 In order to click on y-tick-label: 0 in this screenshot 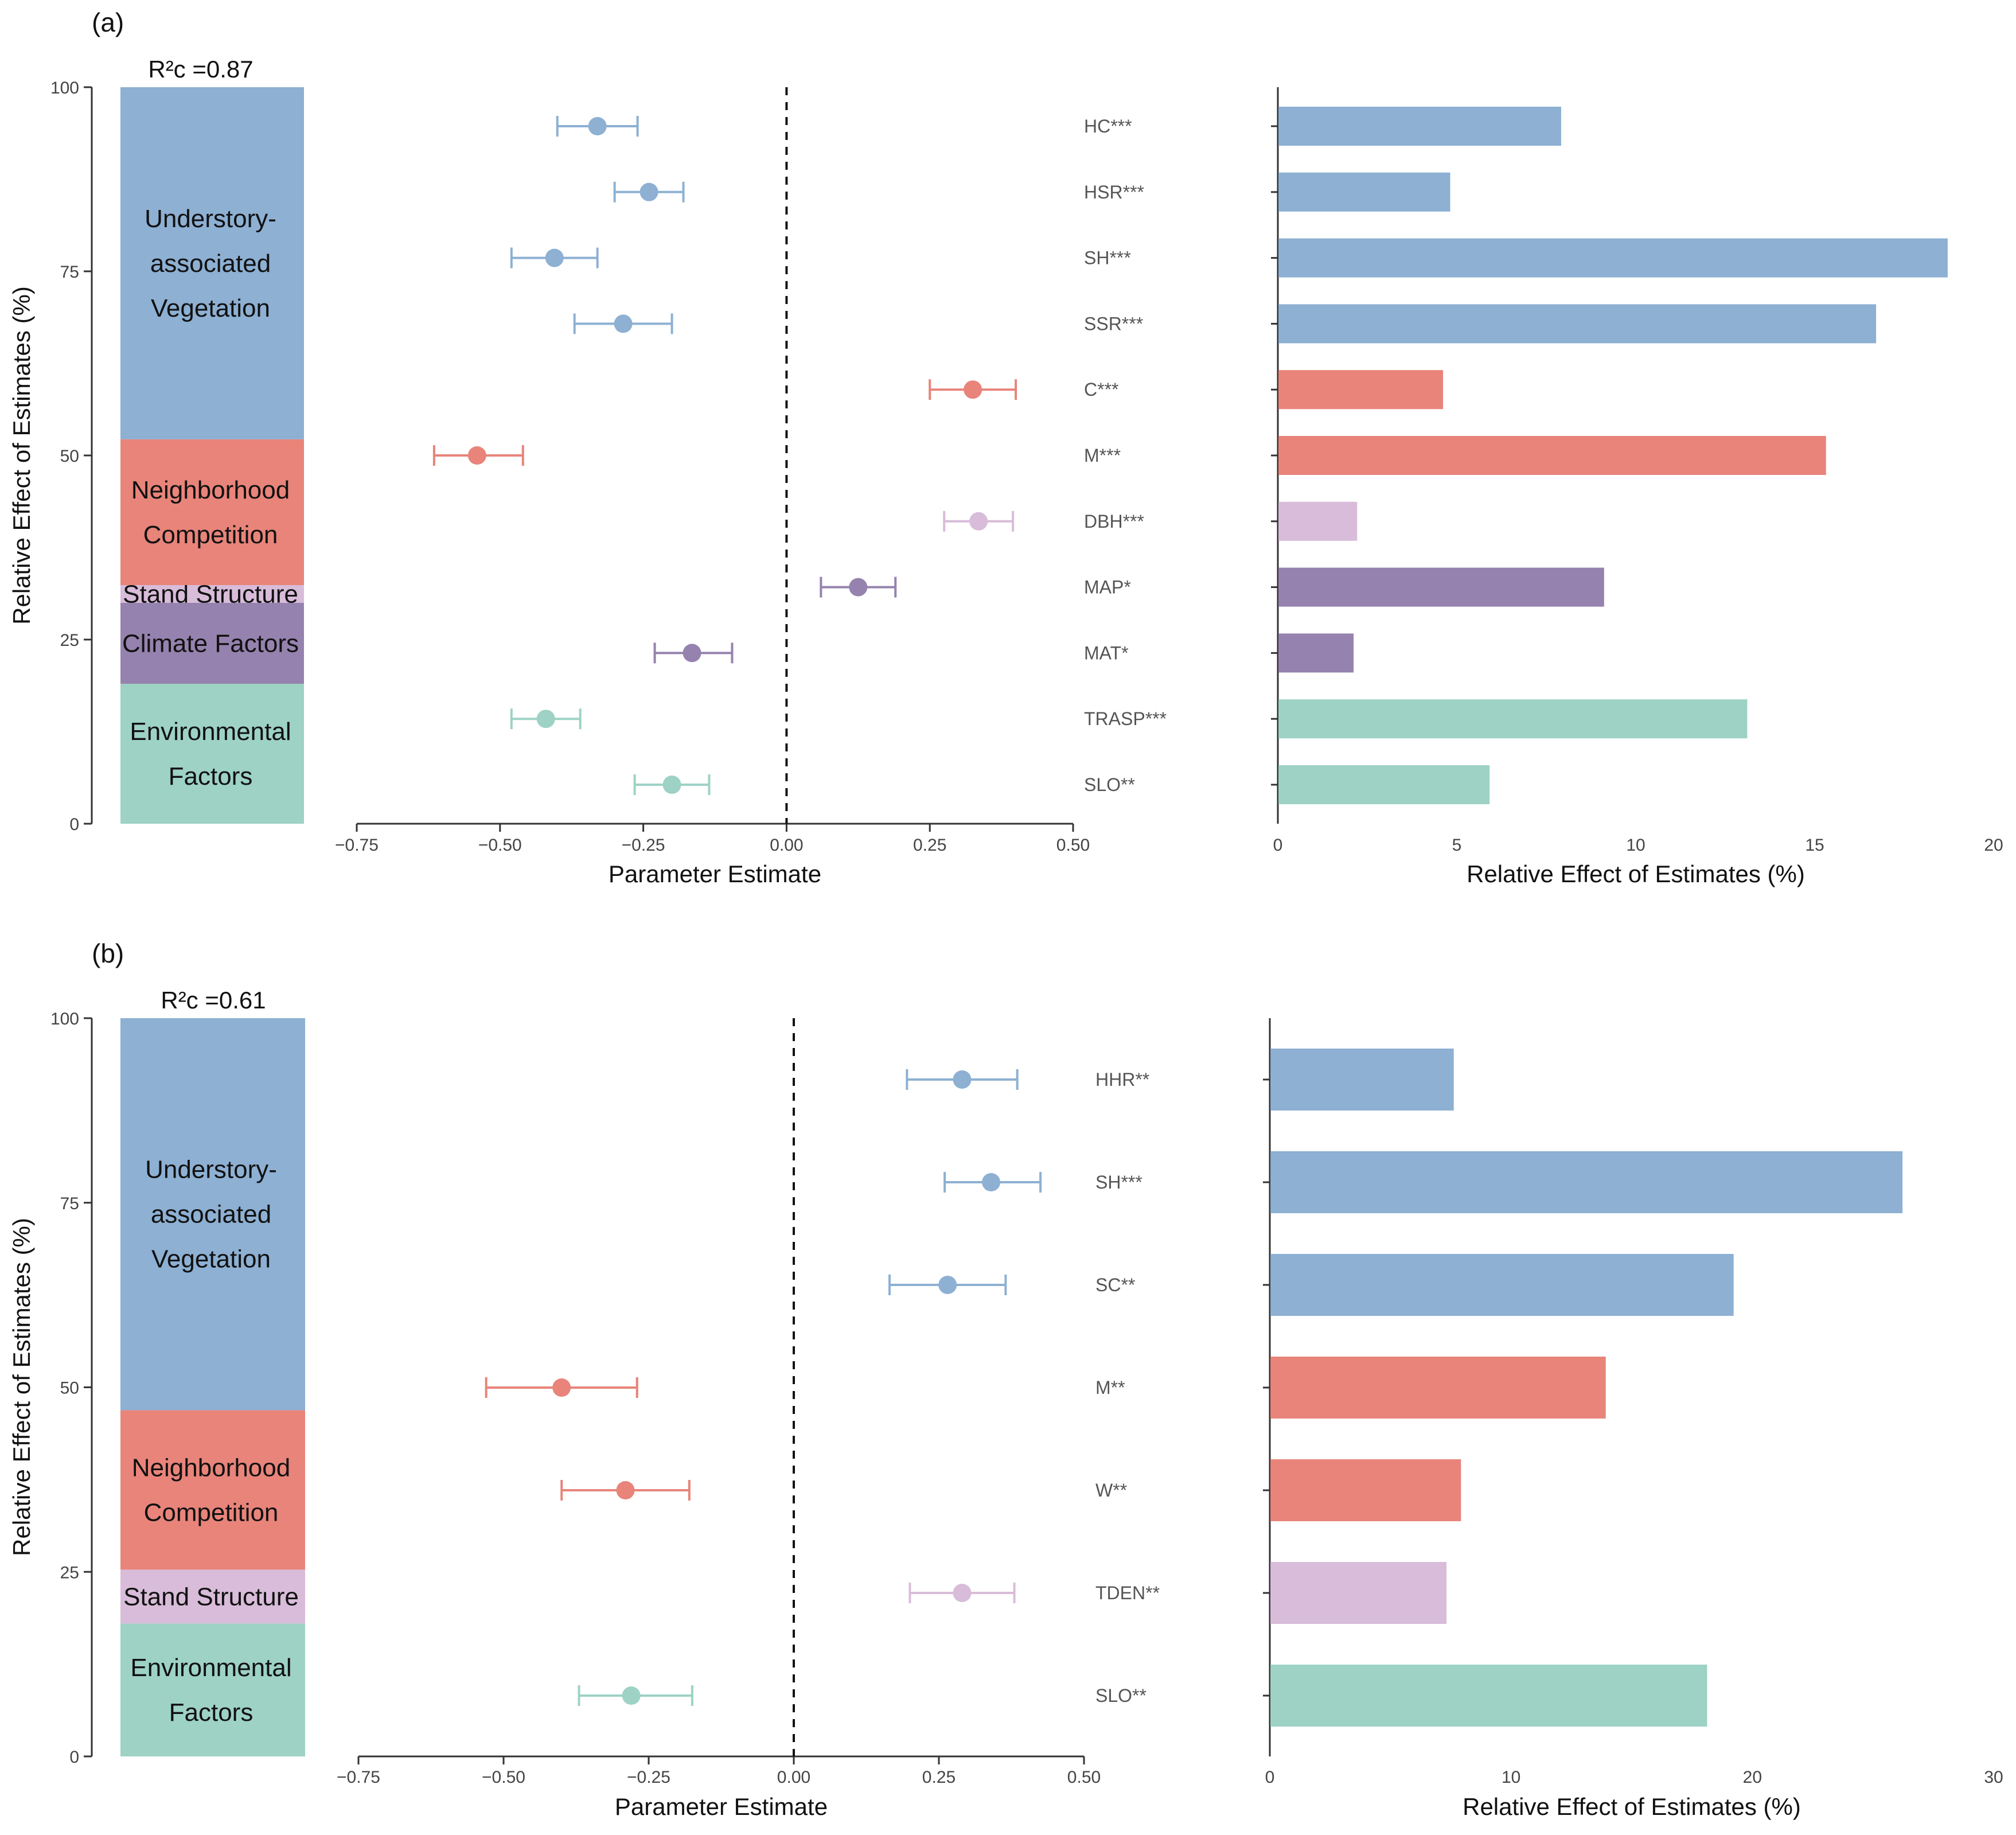, I will do `click(74, 1758)`.